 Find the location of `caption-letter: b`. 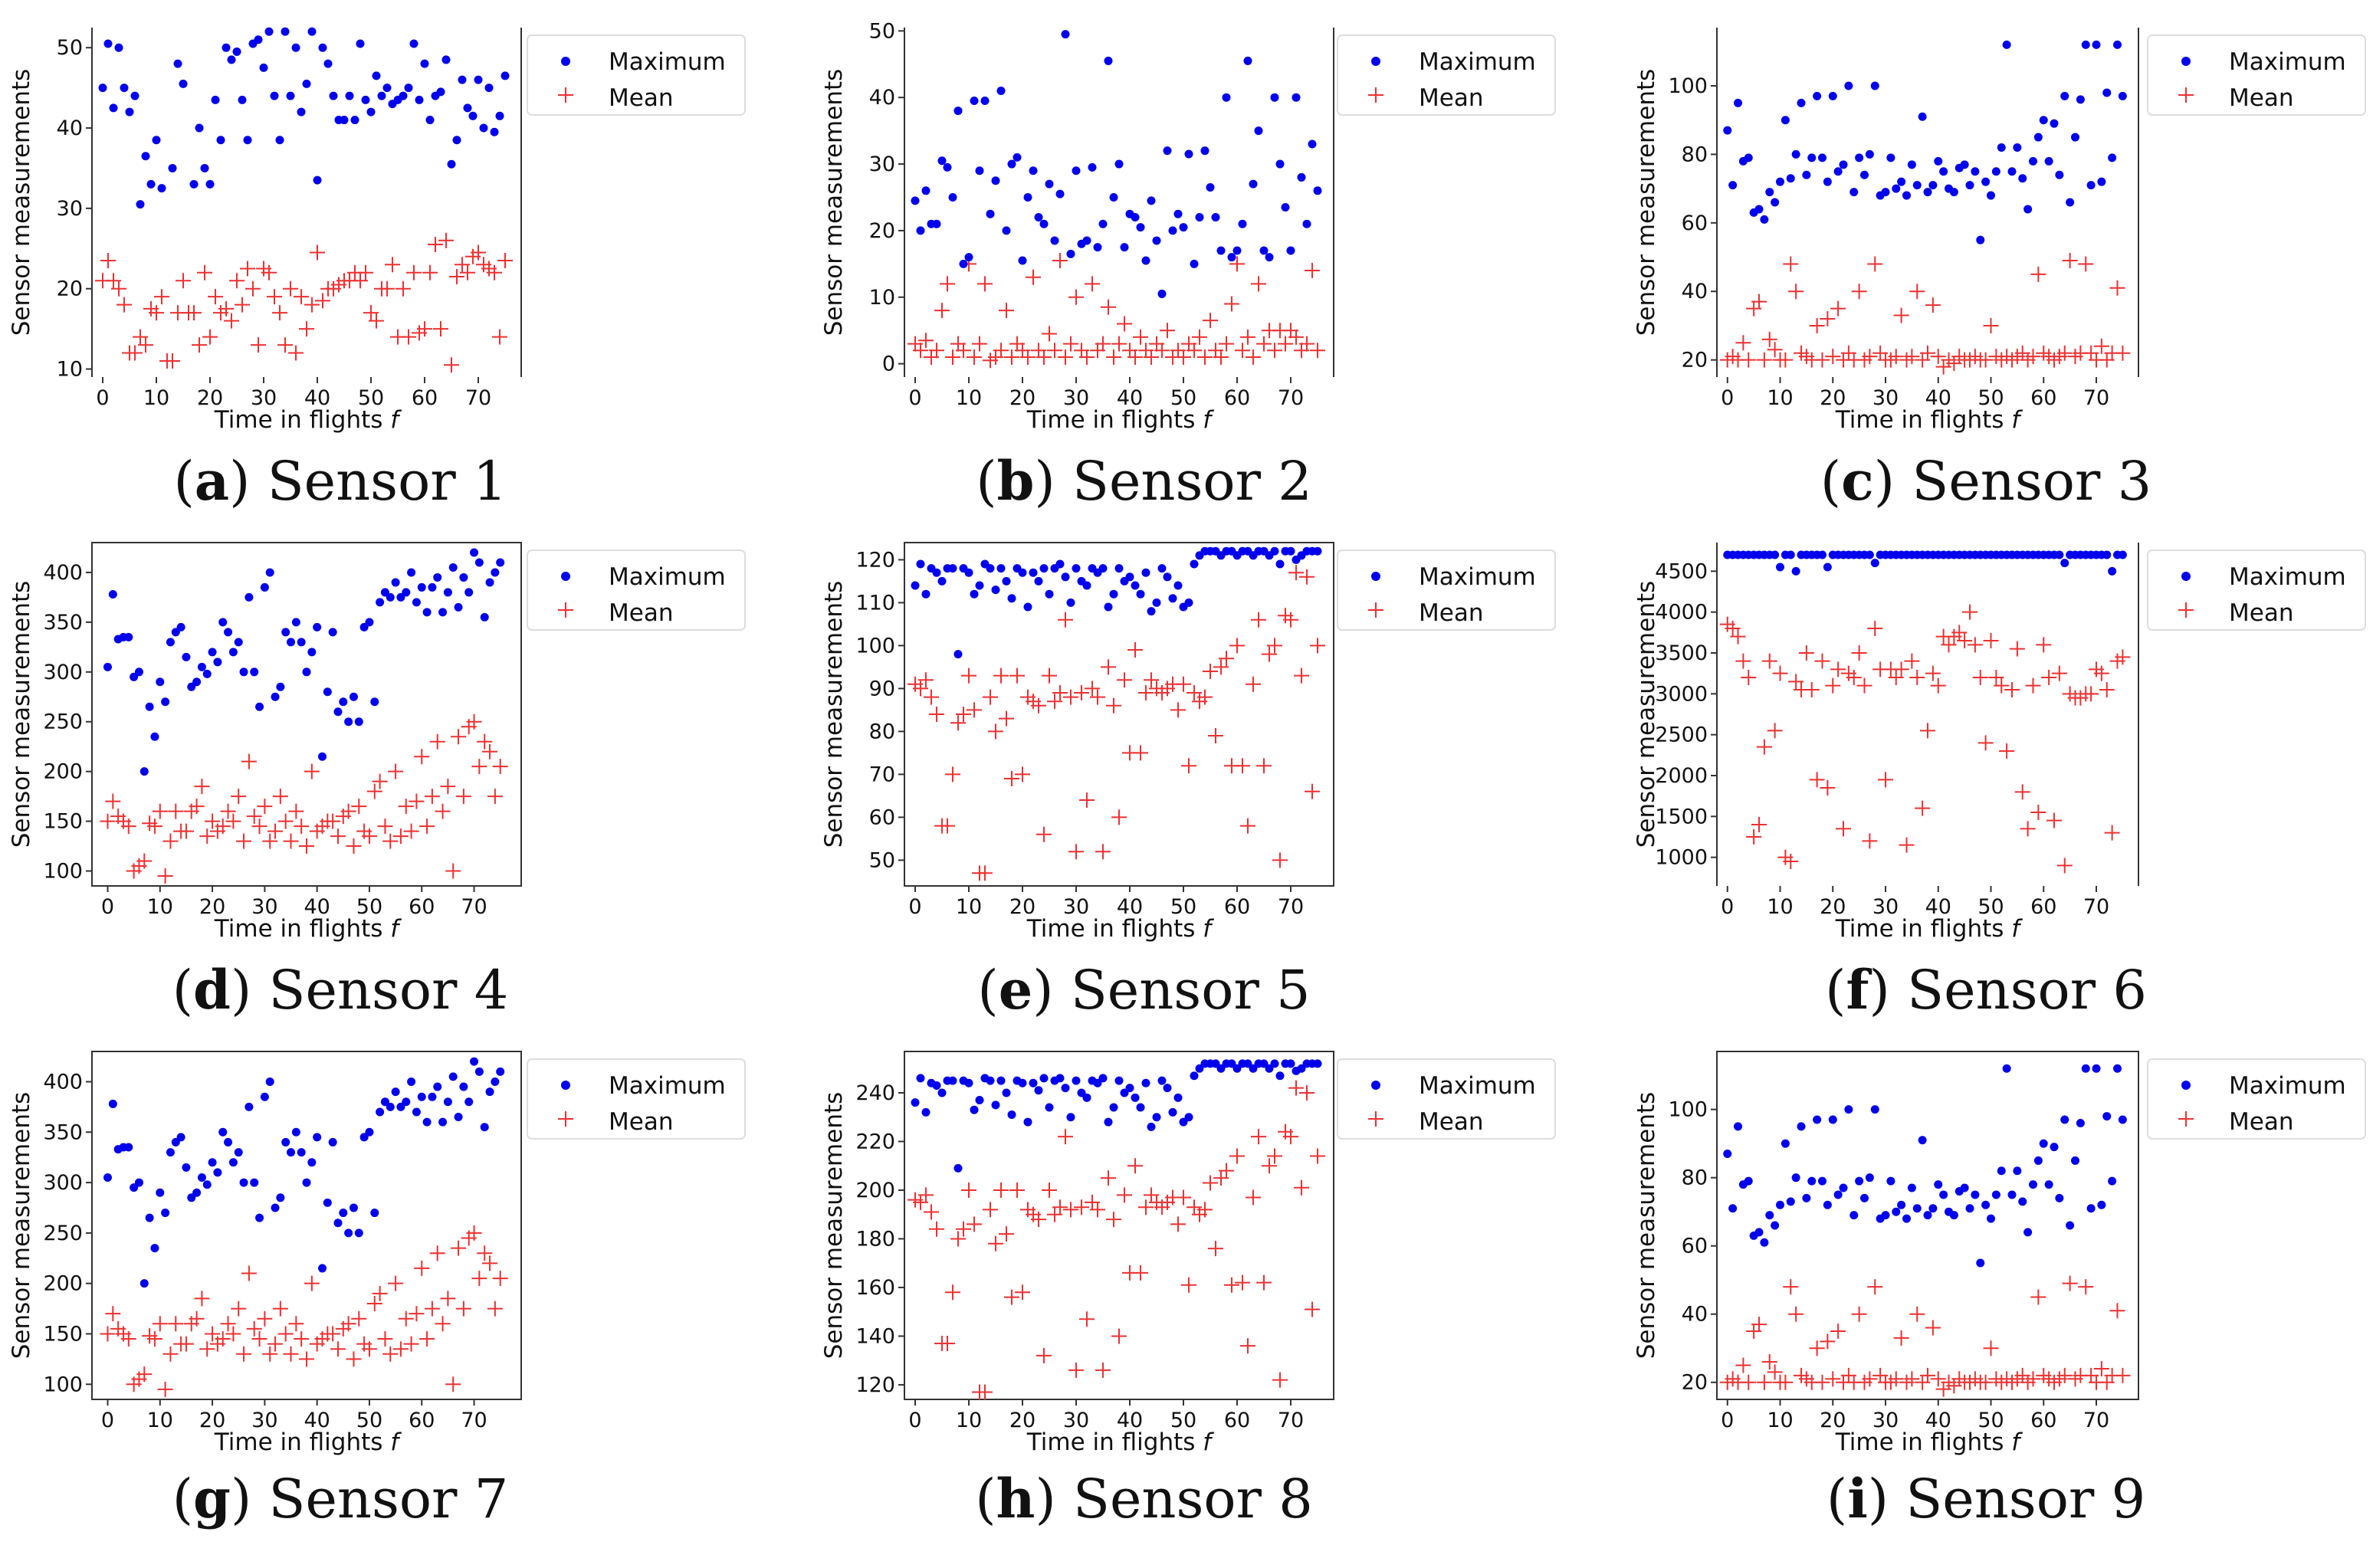

caption-letter: b is located at coordinates (1016, 481).